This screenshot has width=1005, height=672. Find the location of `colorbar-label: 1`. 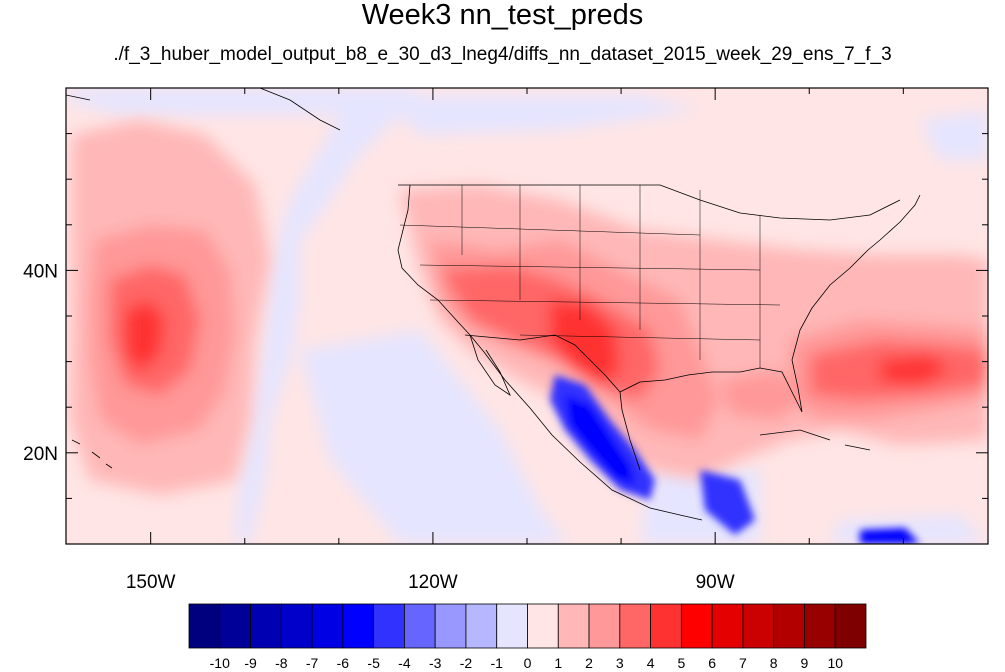

colorbar-label: 1 is located at coordinates (558, 663).